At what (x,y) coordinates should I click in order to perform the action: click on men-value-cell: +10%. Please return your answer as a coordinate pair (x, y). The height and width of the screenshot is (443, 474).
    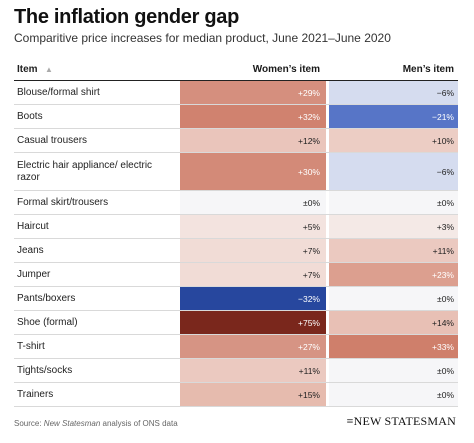
    Looking at the image, I should click on (393, 140).